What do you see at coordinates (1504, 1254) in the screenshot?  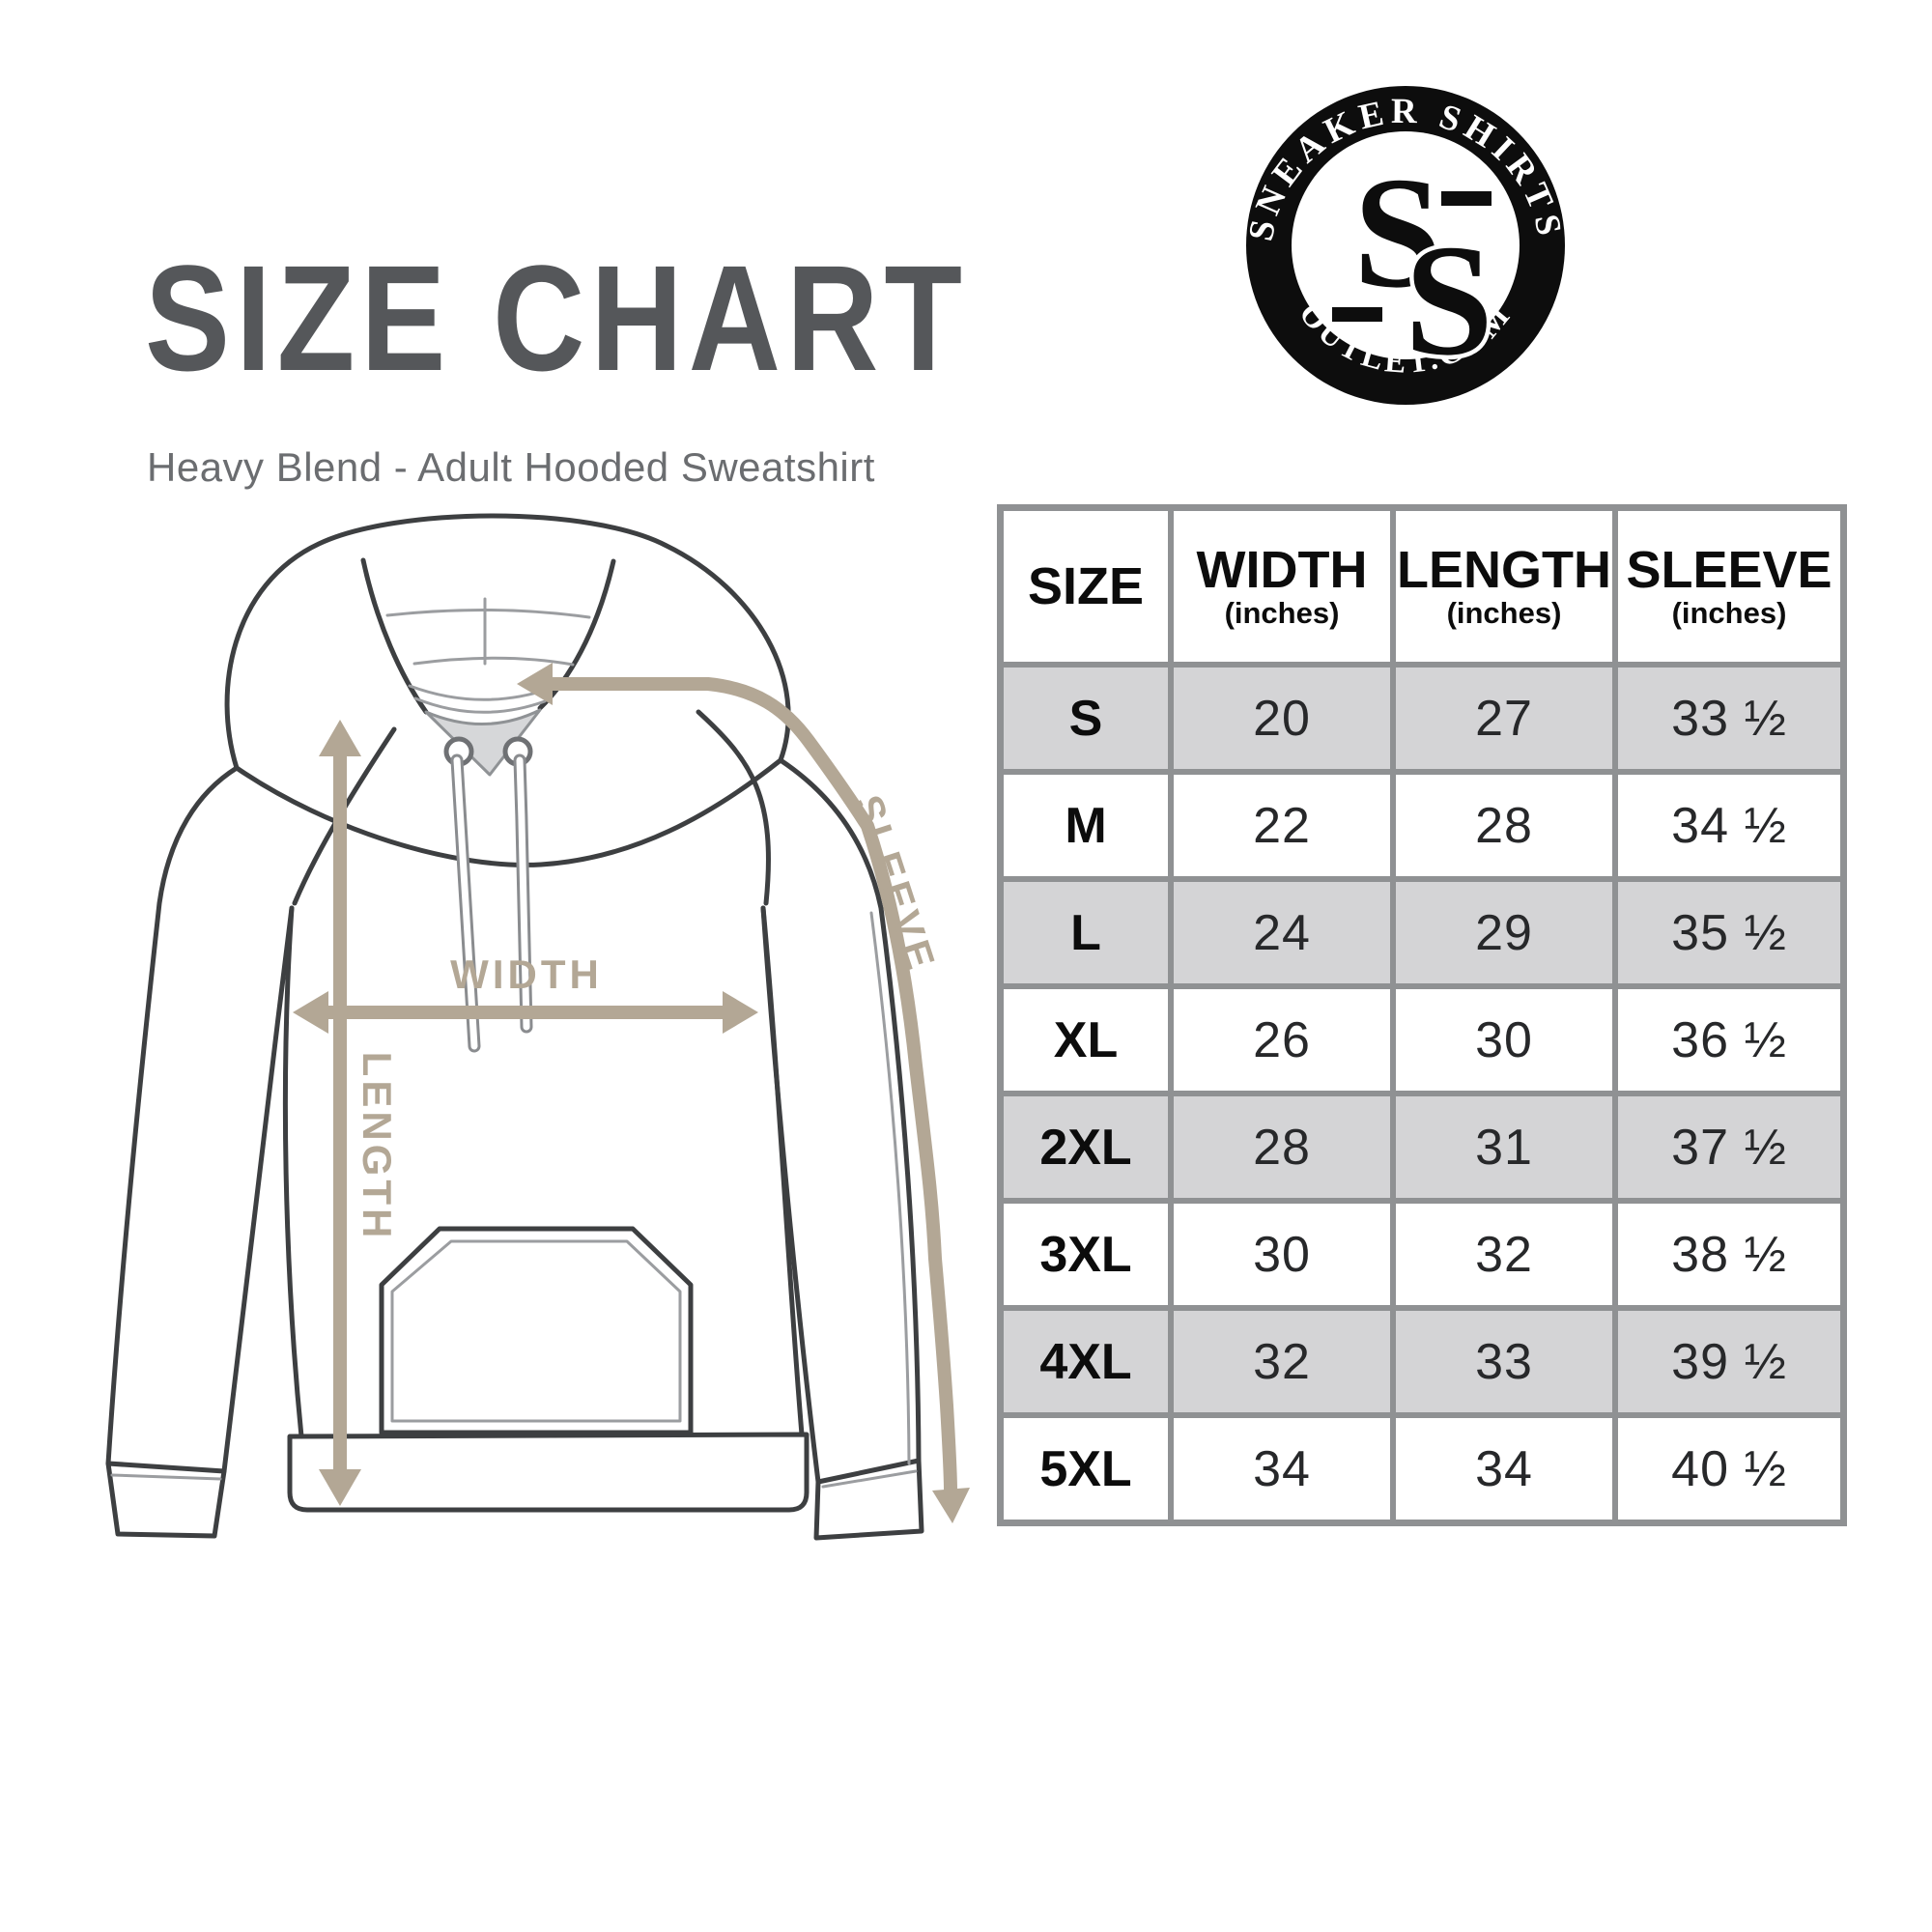 I see `table-cell-length: 32` at bounding box center [1504, 1254].